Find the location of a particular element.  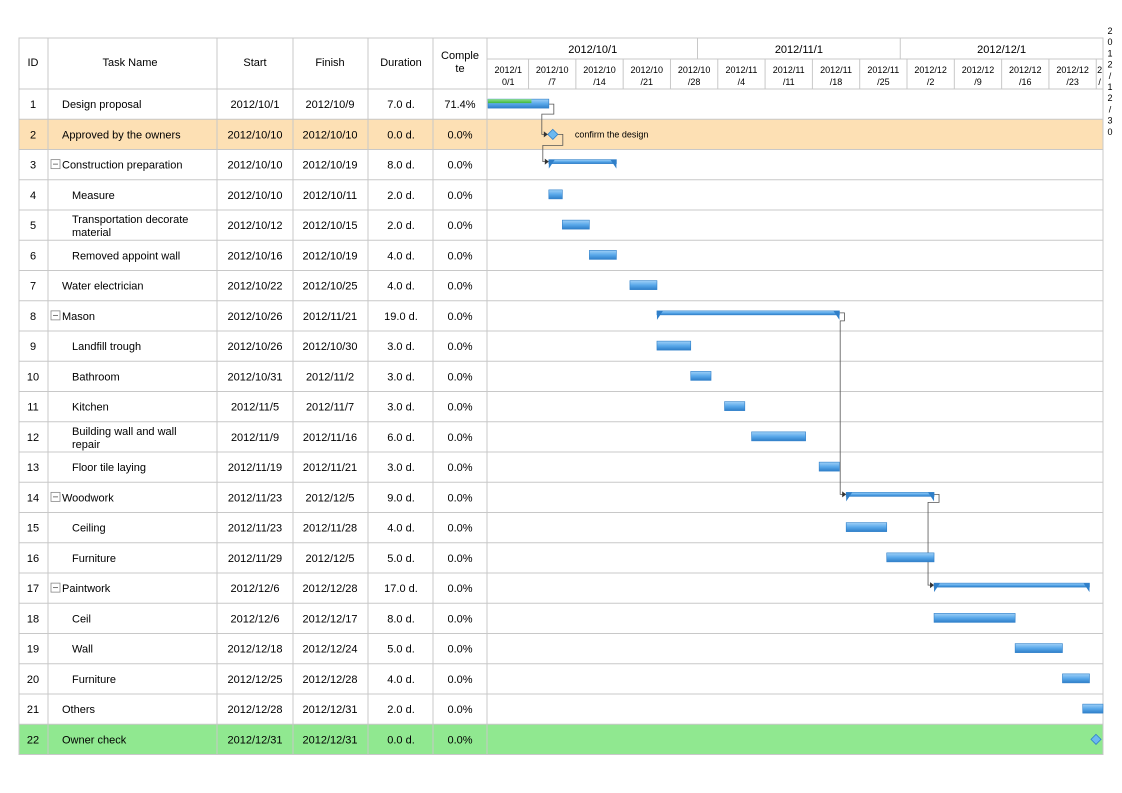

cell-duration: 19.0 d. is located at coordinates (401, 317).